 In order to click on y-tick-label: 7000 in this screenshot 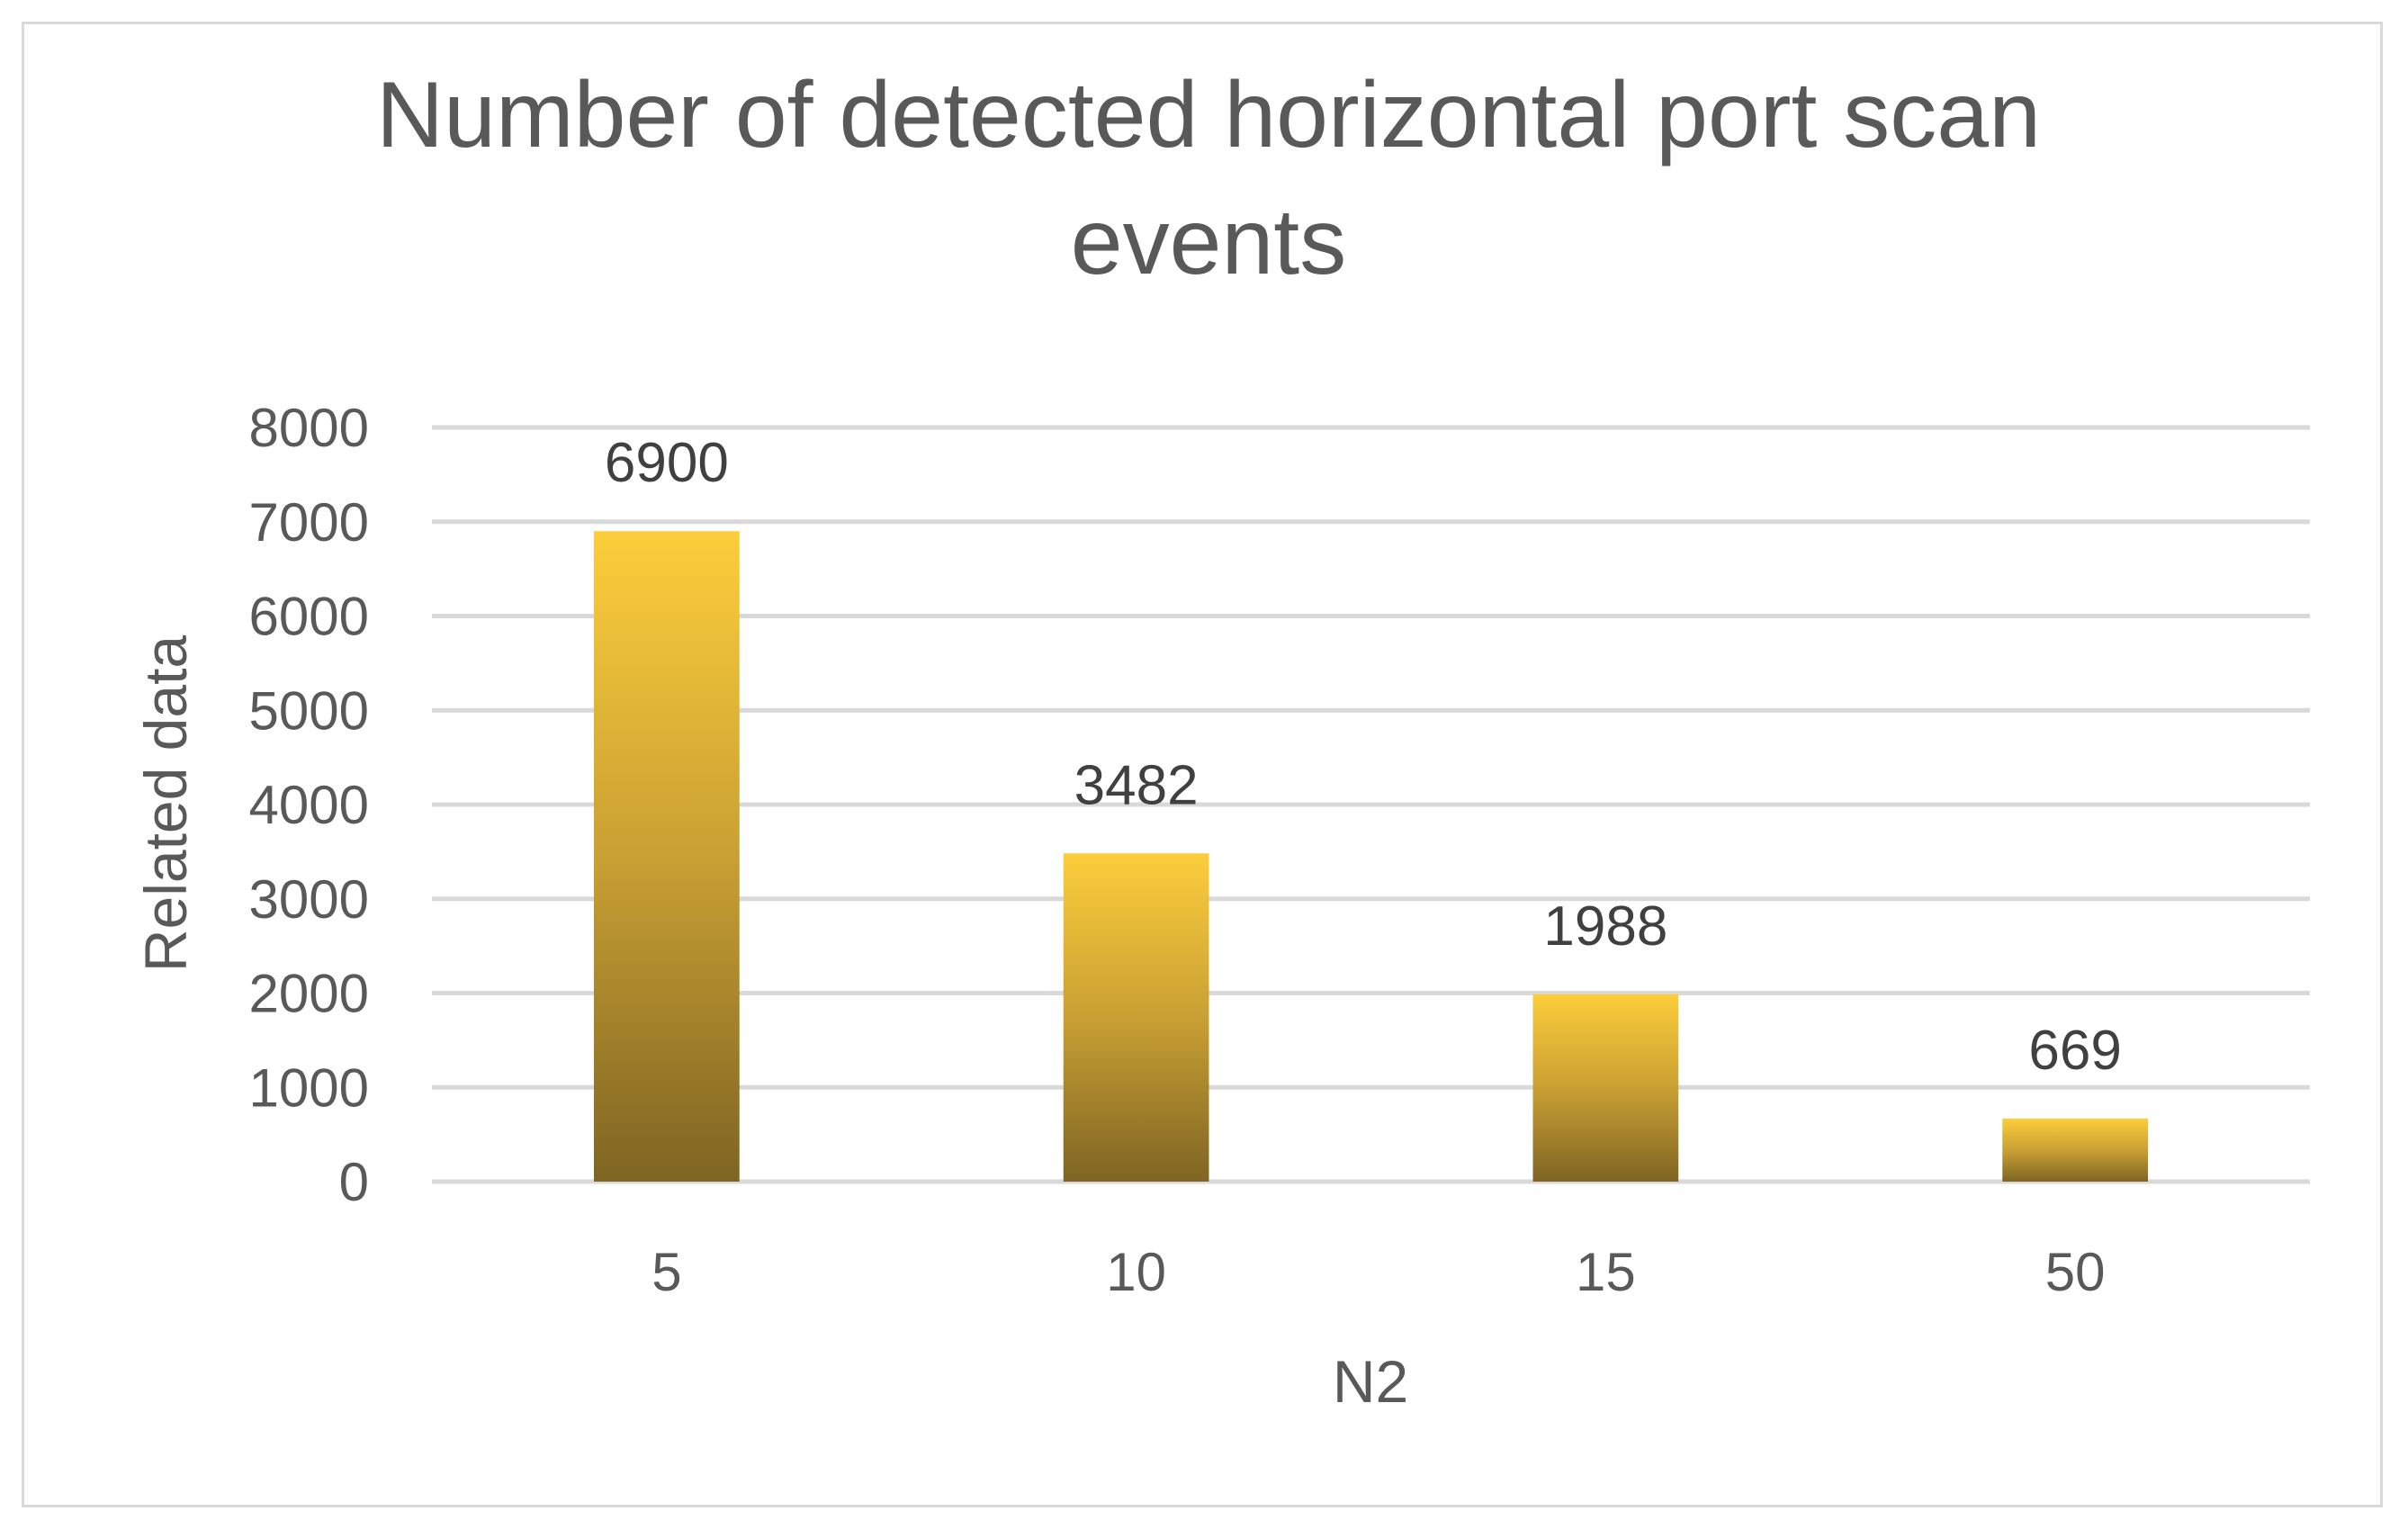, I will do `click(309, 522)`.